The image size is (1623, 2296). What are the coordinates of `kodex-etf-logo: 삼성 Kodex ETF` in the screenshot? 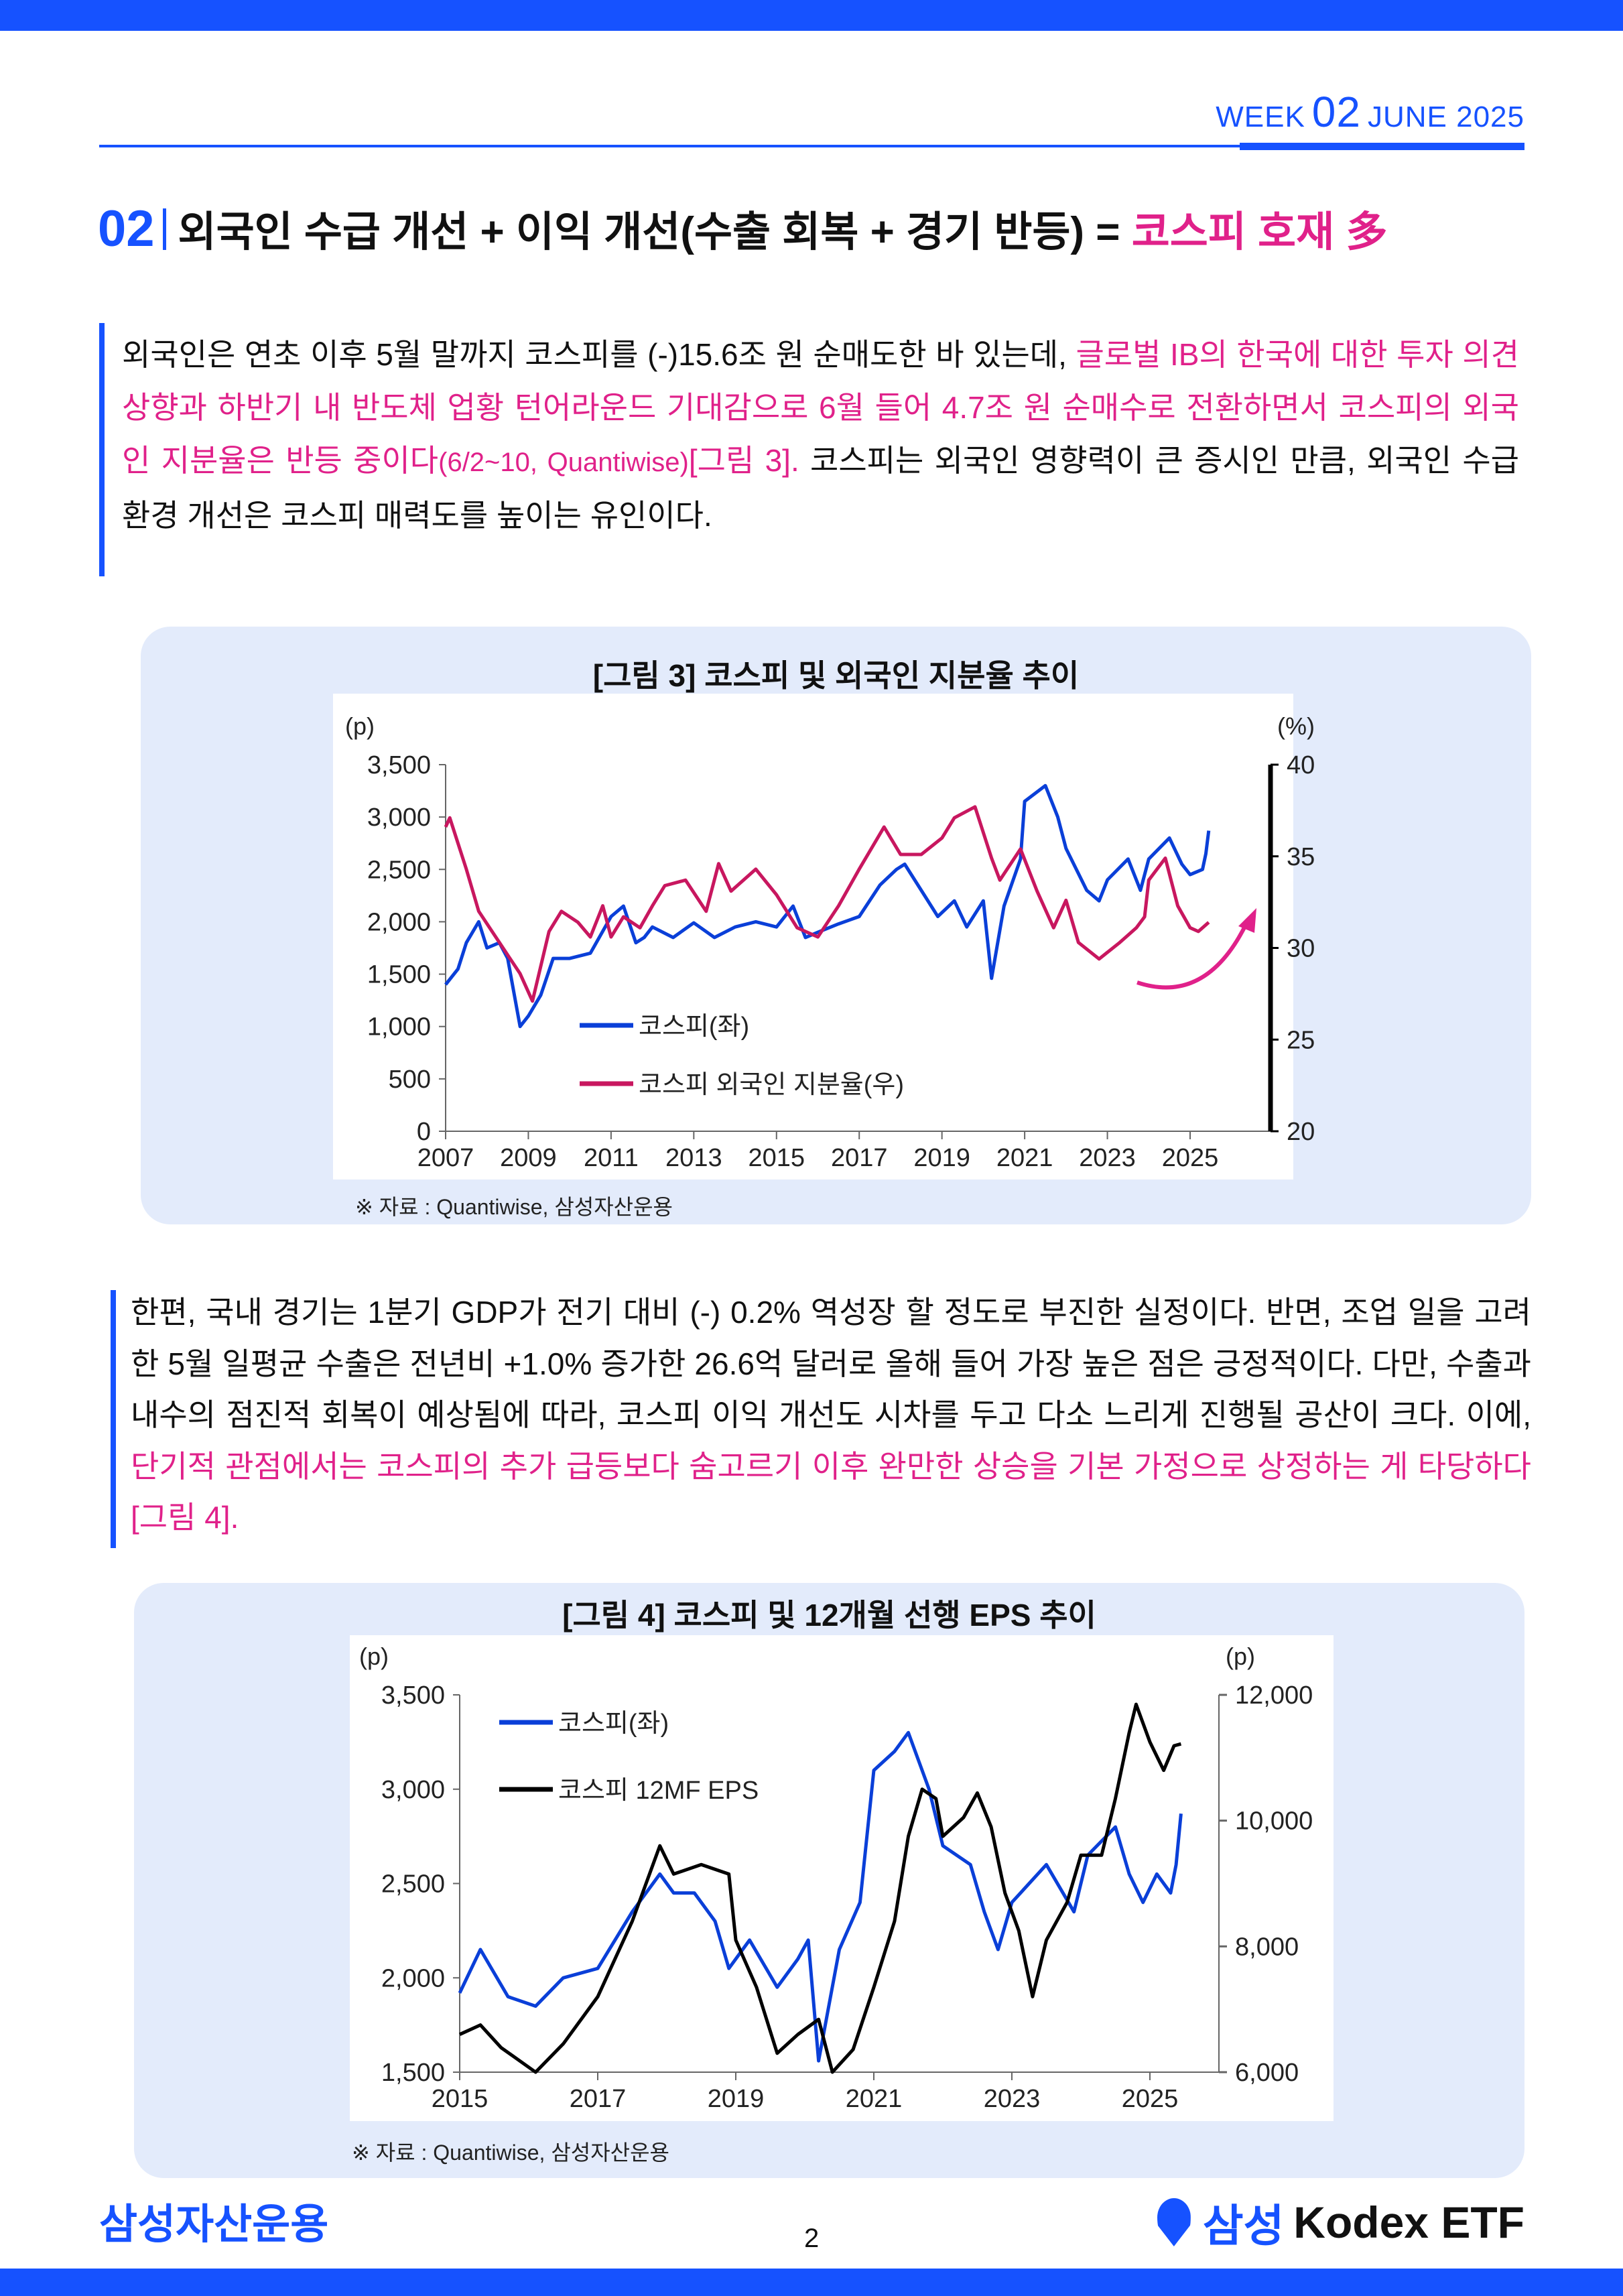 It's located at (1340, 2222).